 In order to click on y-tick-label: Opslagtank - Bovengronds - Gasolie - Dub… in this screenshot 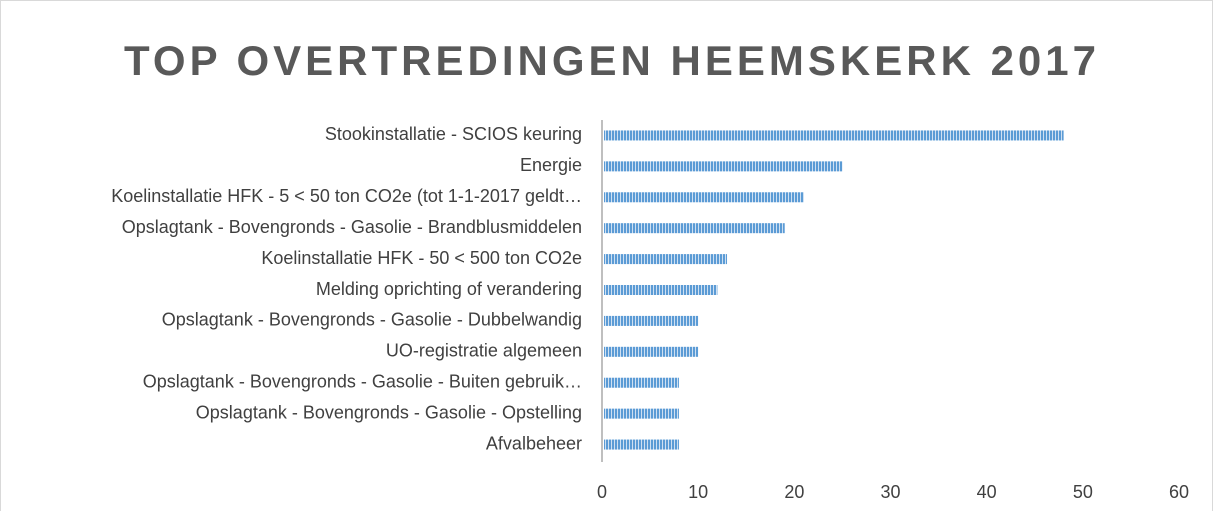, I will do `click(372, 320)`.